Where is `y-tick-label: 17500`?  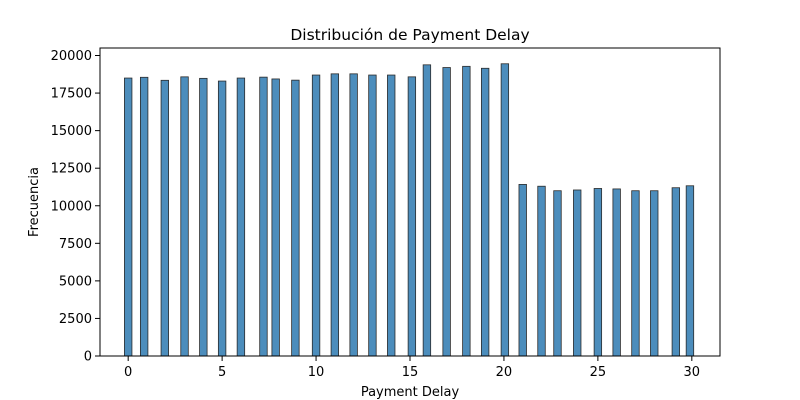
y-tick-label: 17500 is located at coordinates (71, 94).